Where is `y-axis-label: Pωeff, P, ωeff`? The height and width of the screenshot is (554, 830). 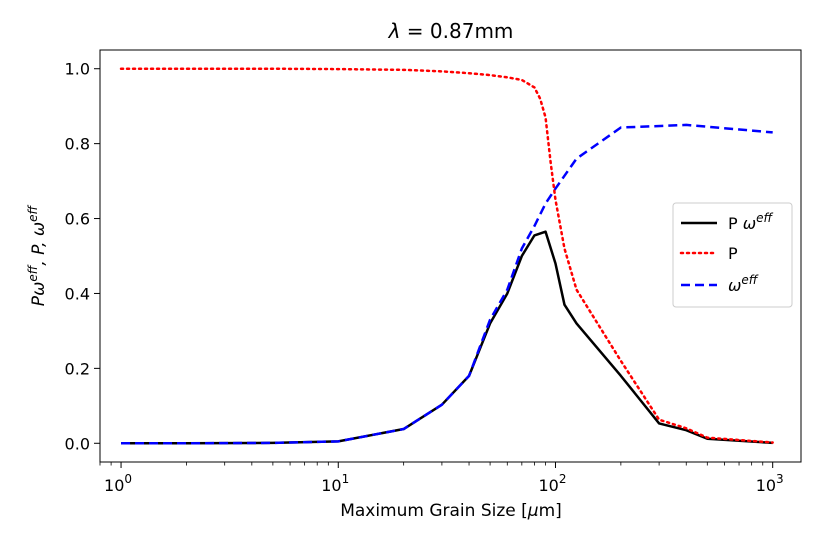 y-axis-label: Pωeff, P, ωeff is located at coordinates (37, 255).